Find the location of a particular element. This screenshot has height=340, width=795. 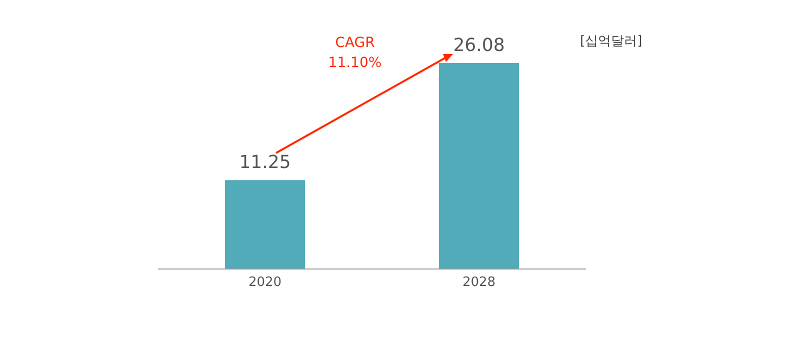

x-tick-label: 2020 is located at coordinates (265, 282).